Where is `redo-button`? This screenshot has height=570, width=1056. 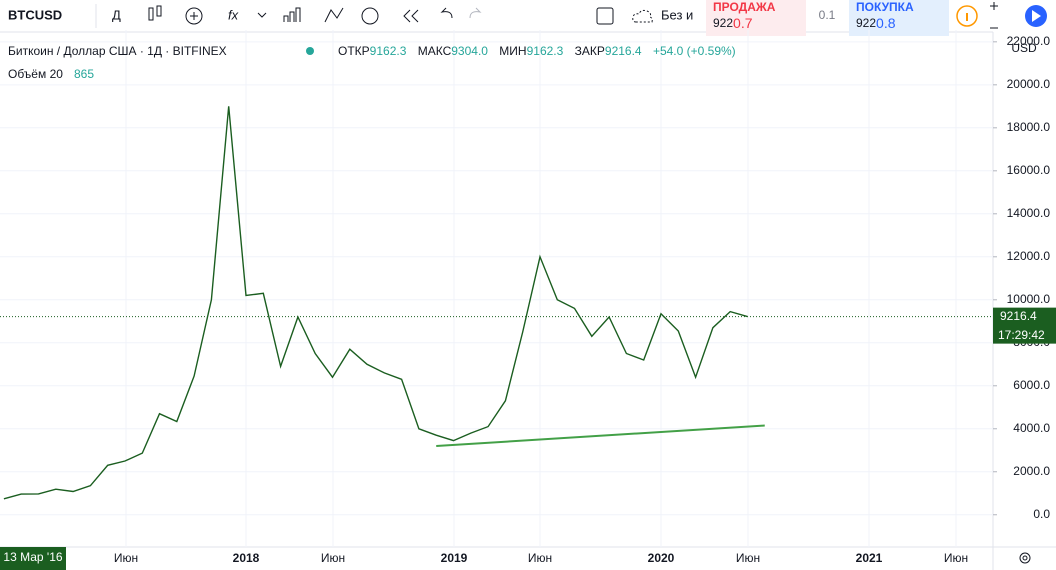 redo-button is located at coordinates (475, 13).